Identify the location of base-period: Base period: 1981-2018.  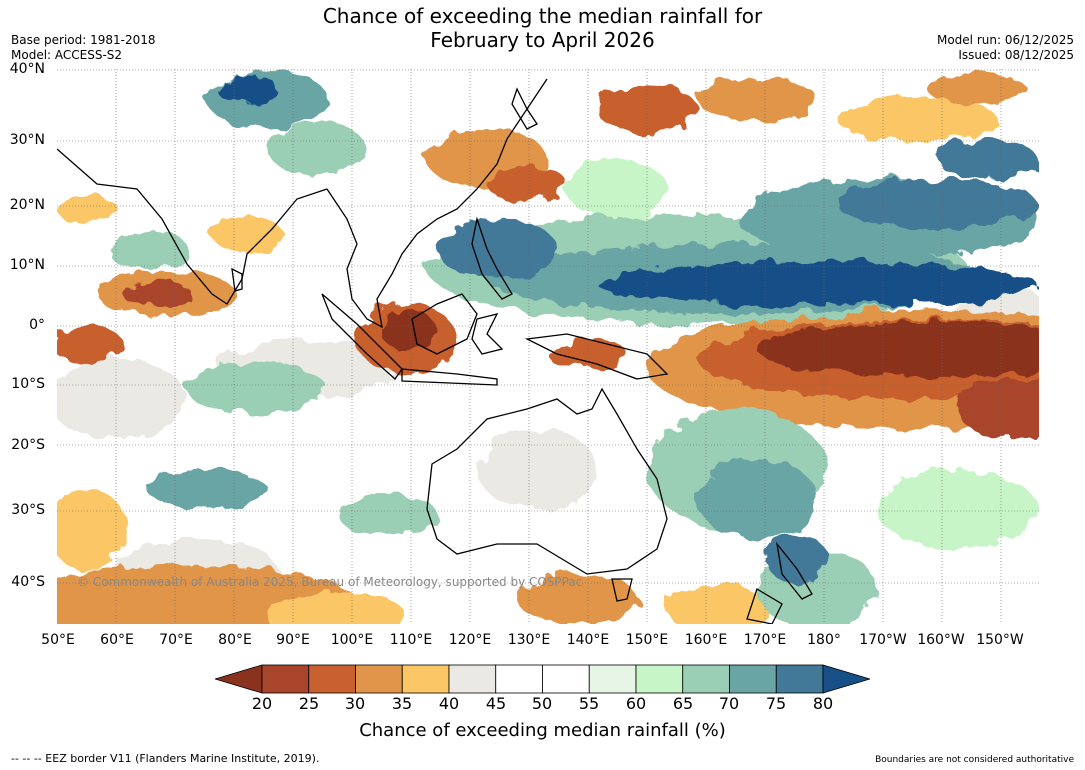
(83, 40).